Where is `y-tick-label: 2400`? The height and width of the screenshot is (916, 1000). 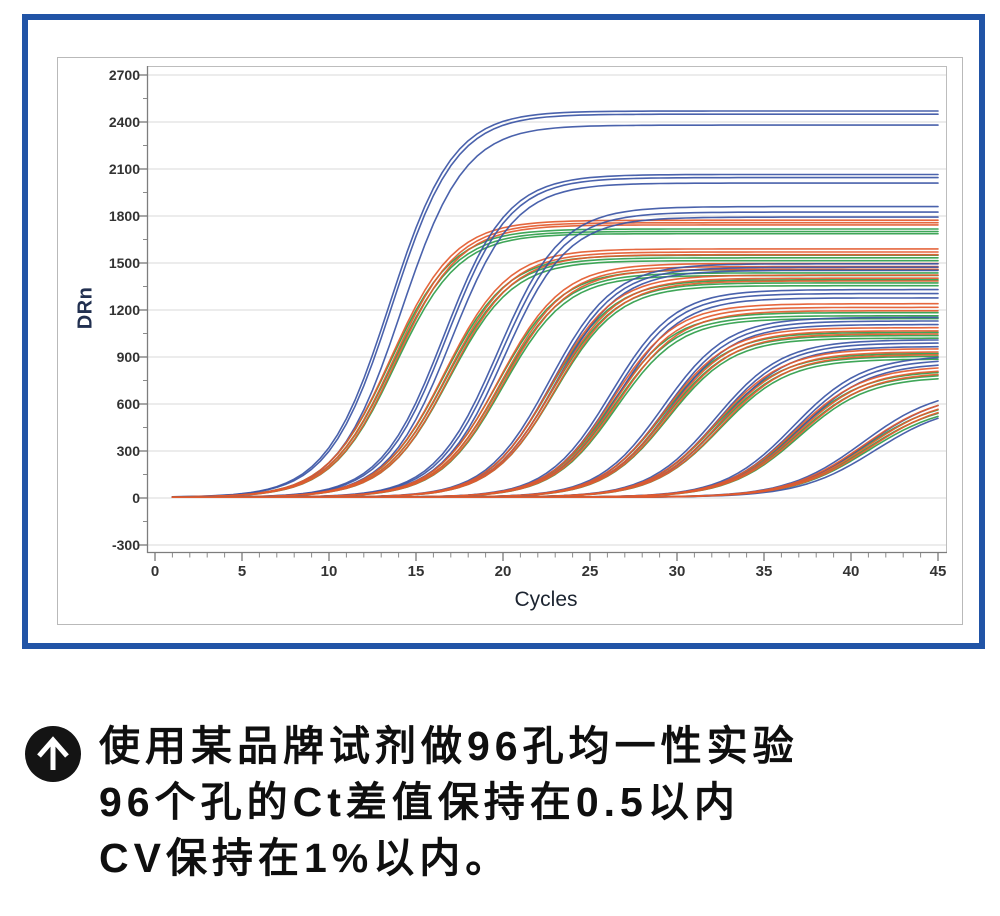
y-tick-label: 2400 is located at coordinates (124, 122).